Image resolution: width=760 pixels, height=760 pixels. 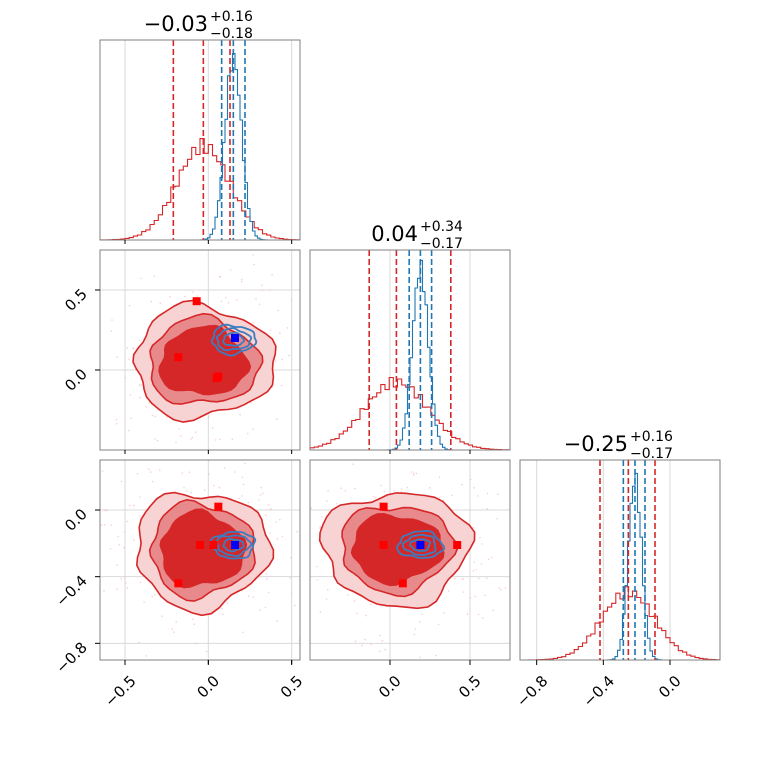 What do you see at coordinates (618, 445) in the screenshot?
I see `histogram-title: −0.25 +0.16−0.17` at bounding box center [618, 445].